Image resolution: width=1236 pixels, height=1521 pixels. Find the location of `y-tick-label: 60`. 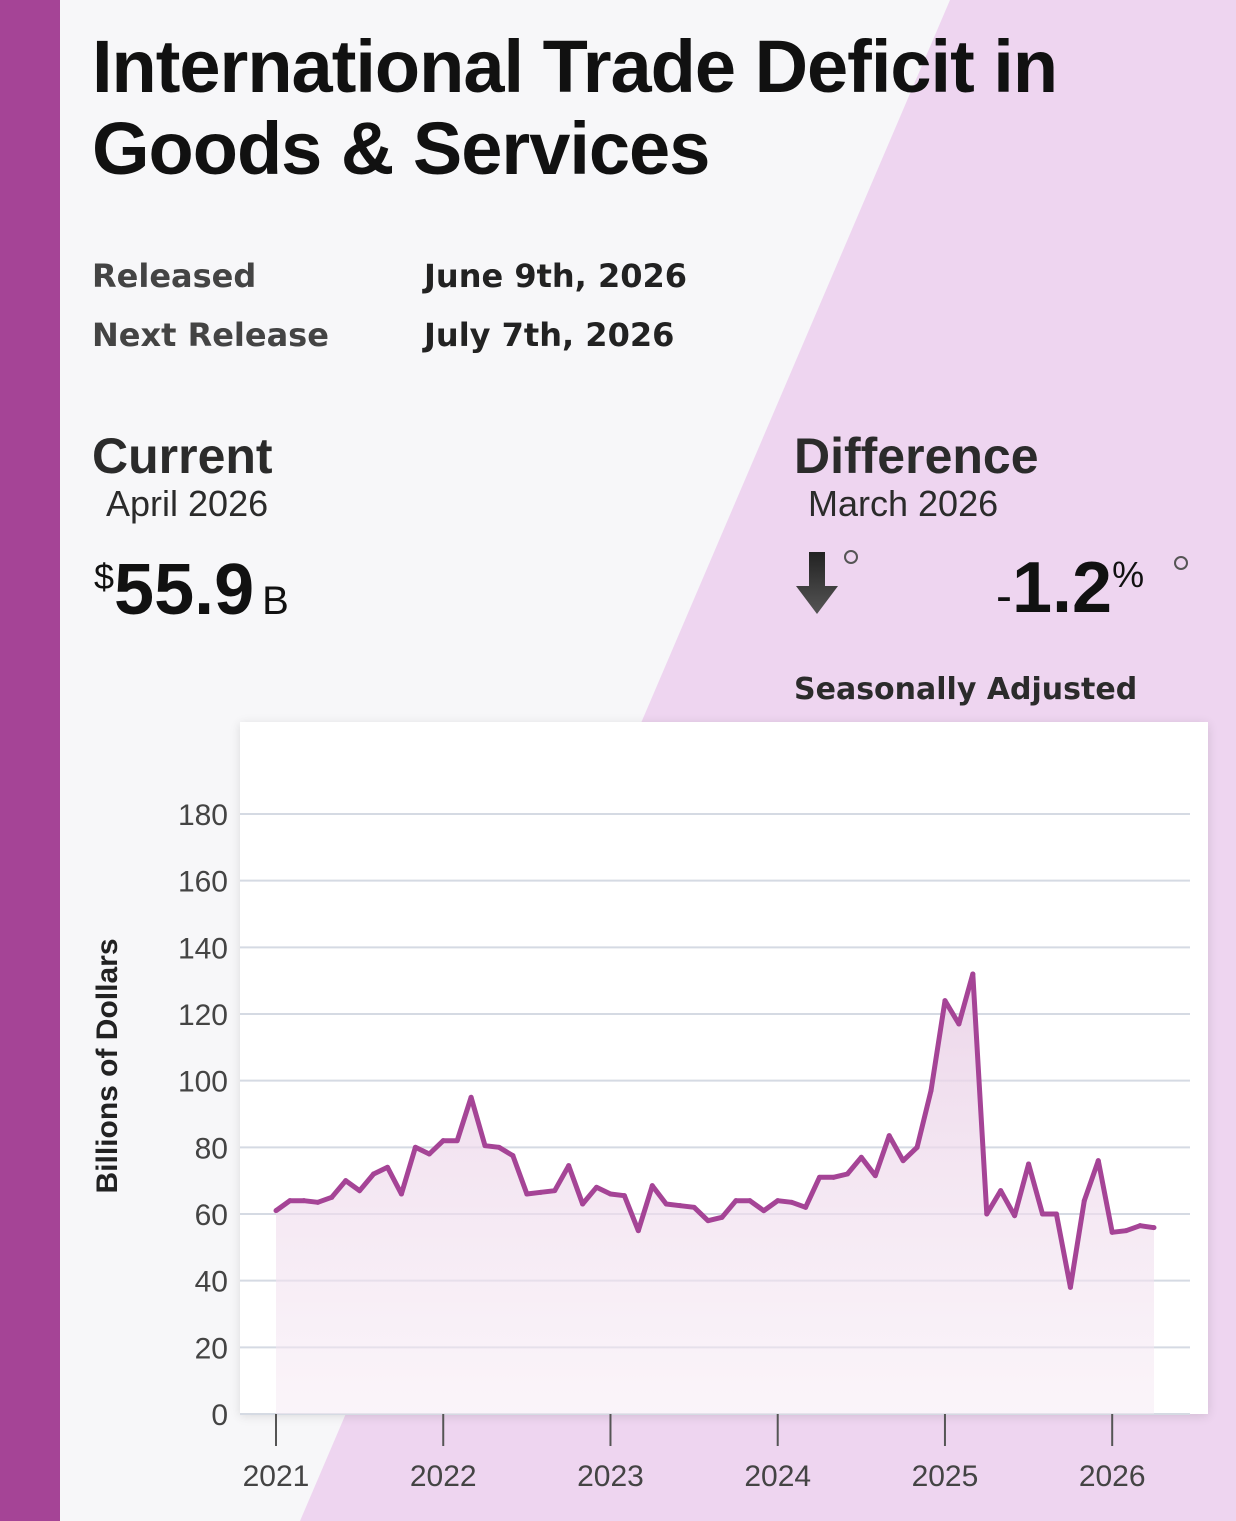

y-tick-label: 60 is located at coordinates (211, 1215).